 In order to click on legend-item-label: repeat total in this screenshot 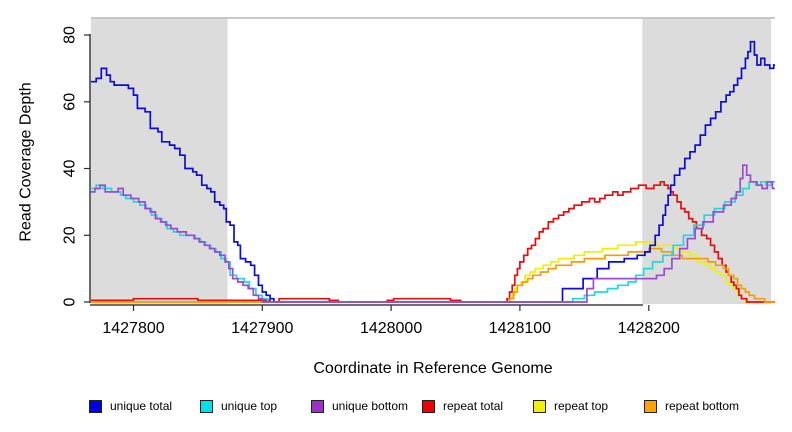, I will do `click(473, 406)`.